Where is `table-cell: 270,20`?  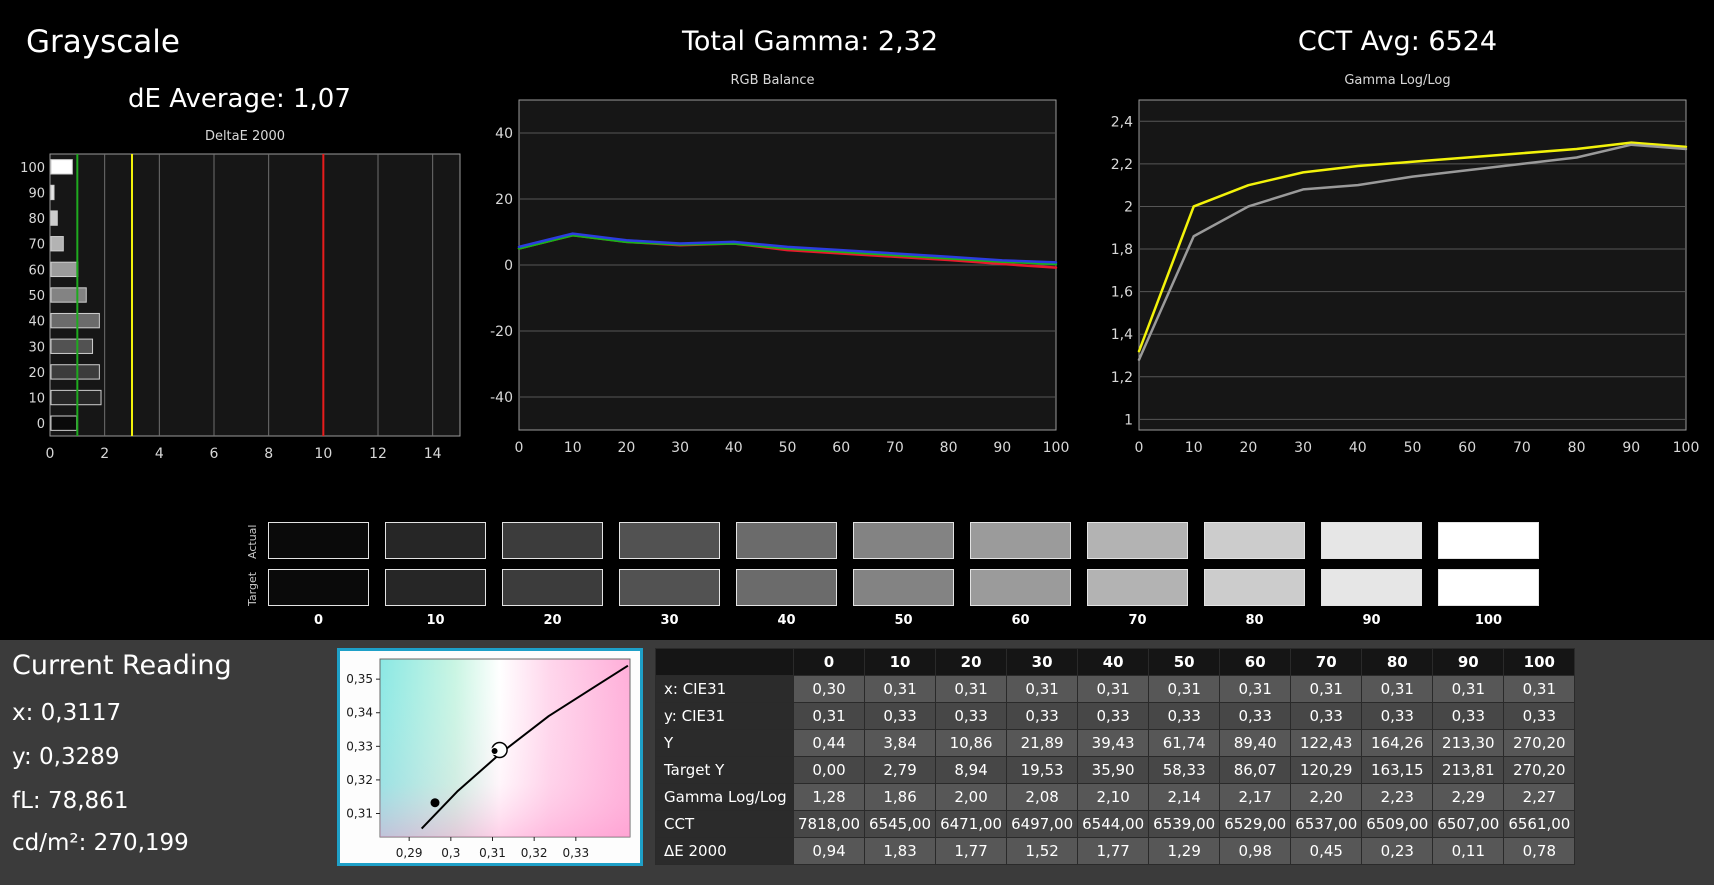
table-cell: 270,20 is located at coordinates (1539, 770).